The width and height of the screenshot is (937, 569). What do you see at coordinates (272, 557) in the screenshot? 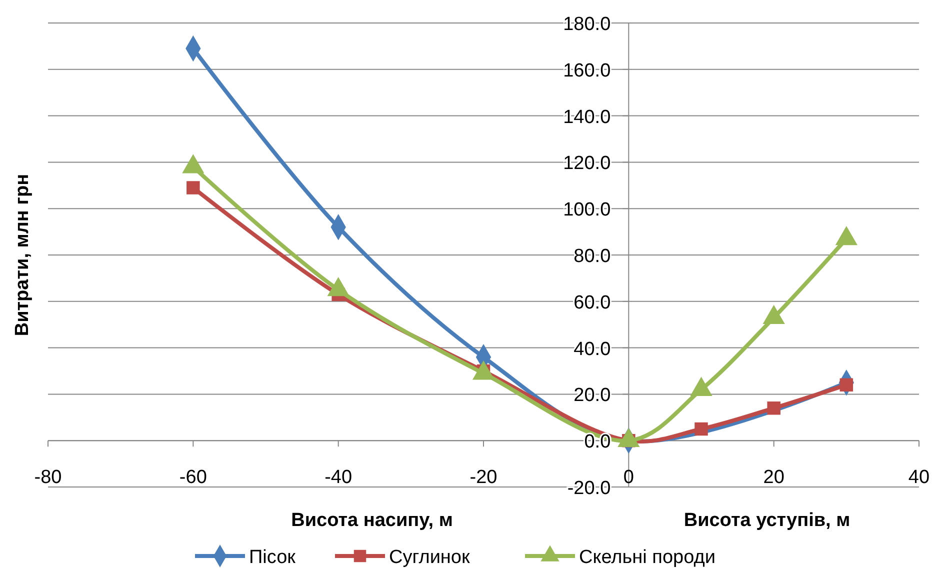
I see `legend-label: Пісок` at bounding box center [272, 557].